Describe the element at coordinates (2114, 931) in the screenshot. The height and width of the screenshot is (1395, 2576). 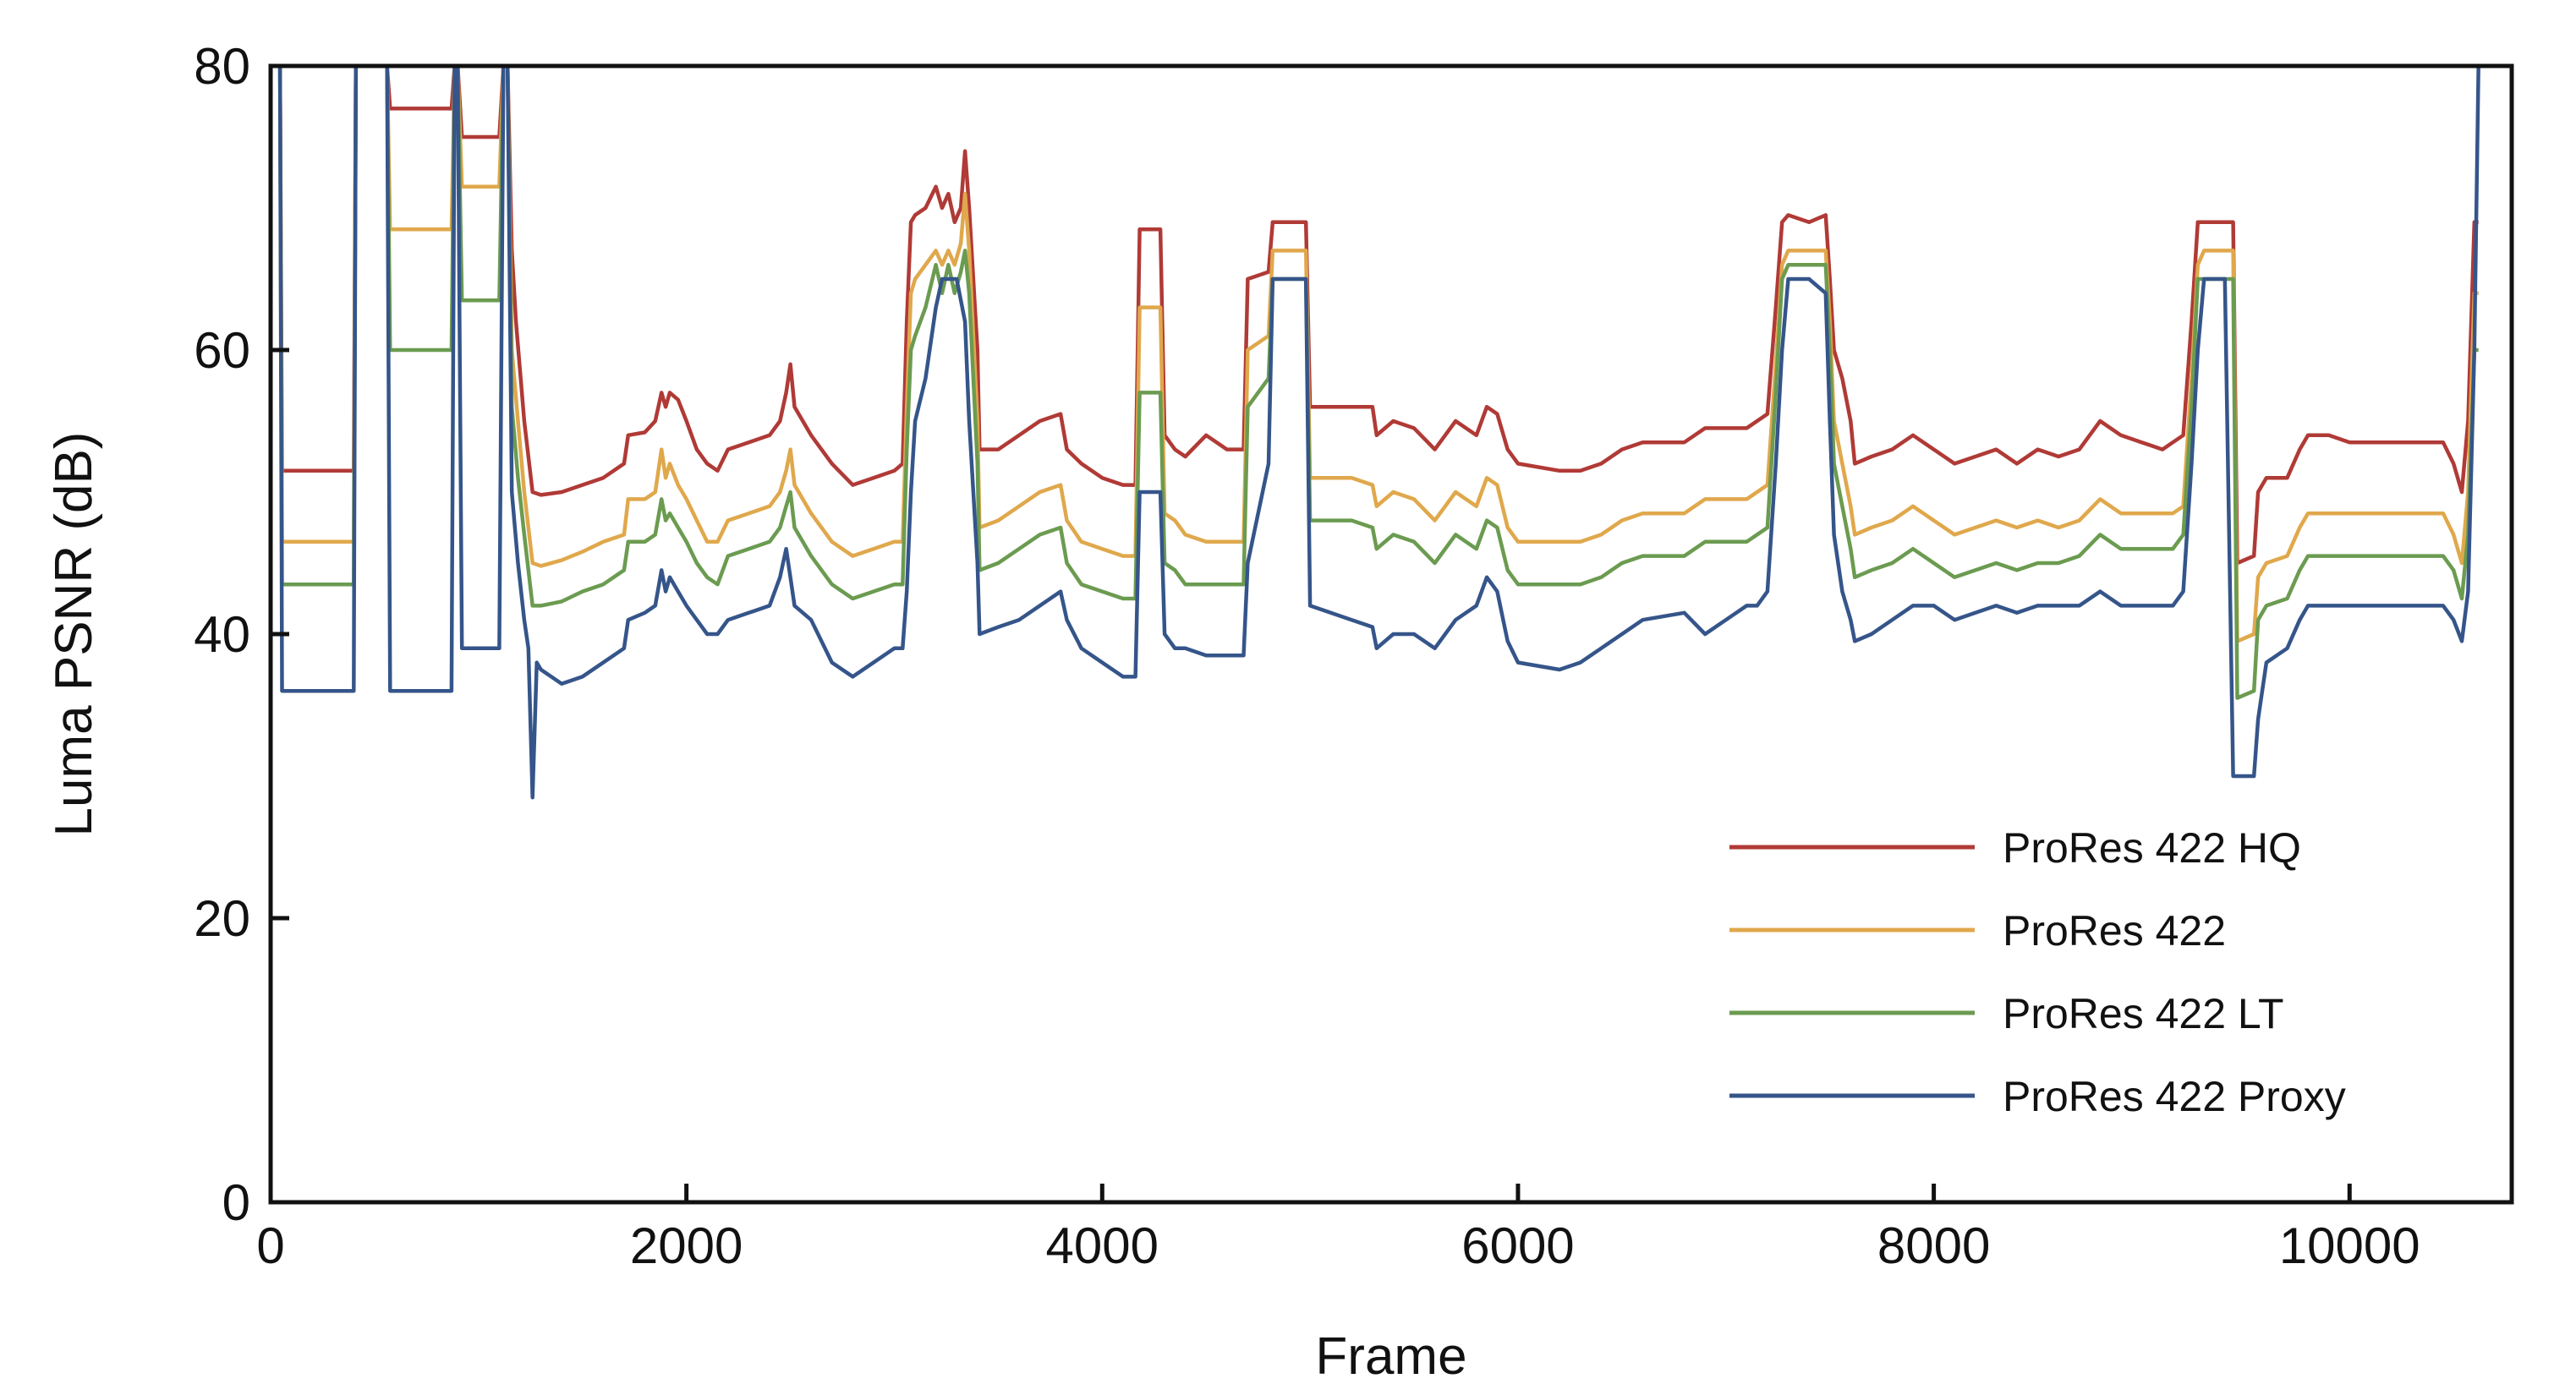
I see `legend-label: ProRes 422` at that location.